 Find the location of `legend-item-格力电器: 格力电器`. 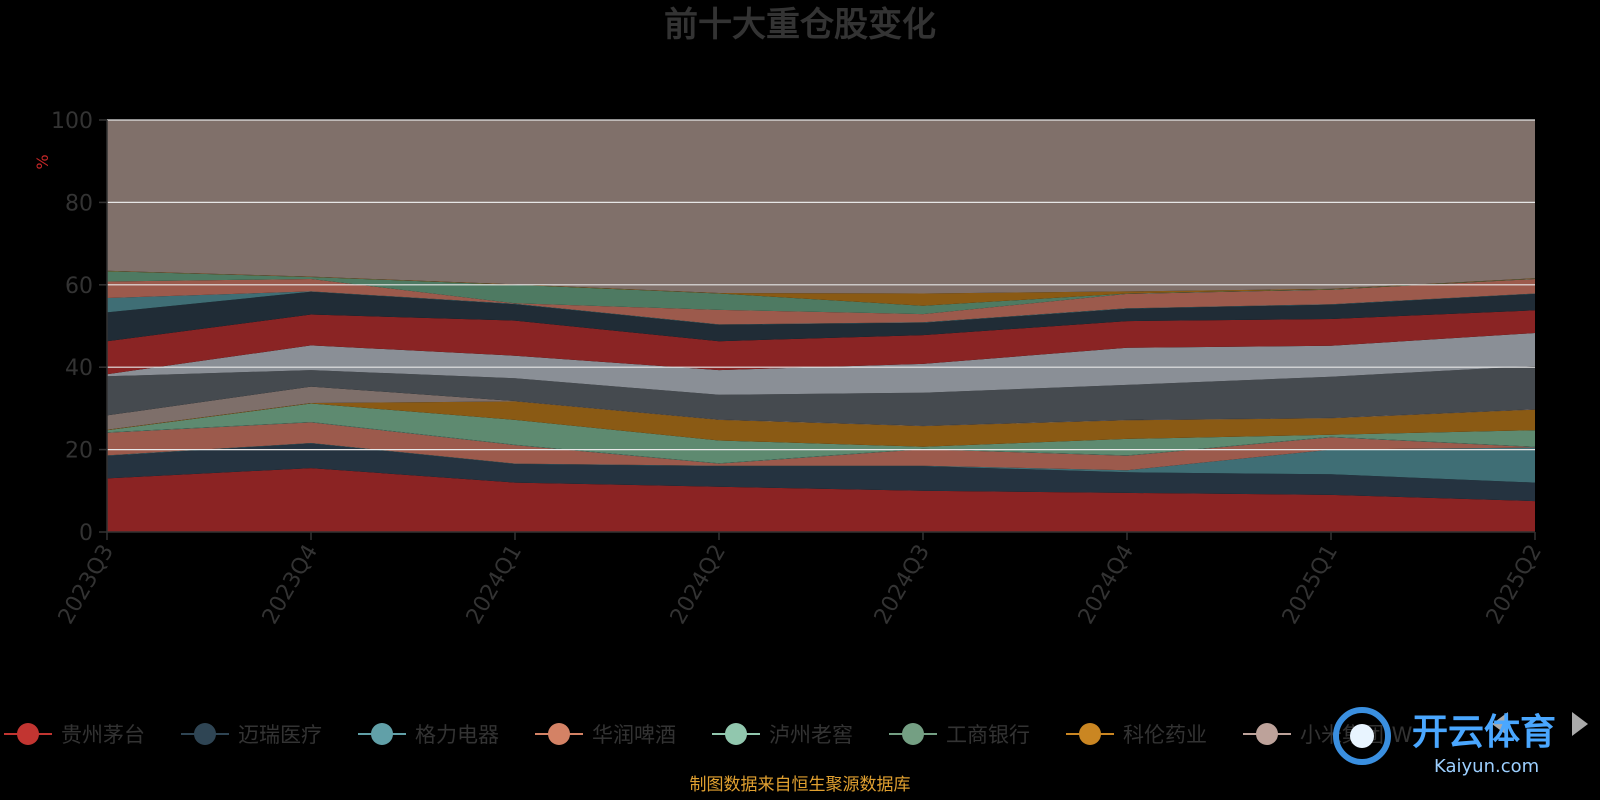

legend-item-格力电器: 格力电器 is located at coordinates (428, 735).